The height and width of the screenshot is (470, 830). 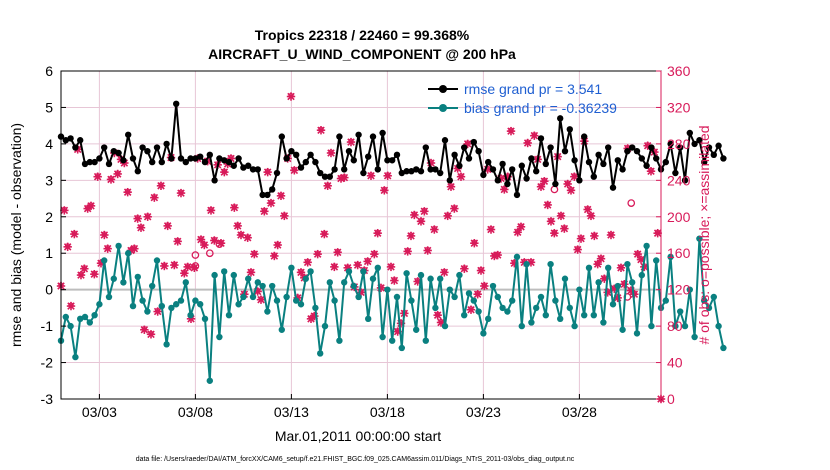 I want to click on y-right-tick-label: 160, so click(x=679, y=253).